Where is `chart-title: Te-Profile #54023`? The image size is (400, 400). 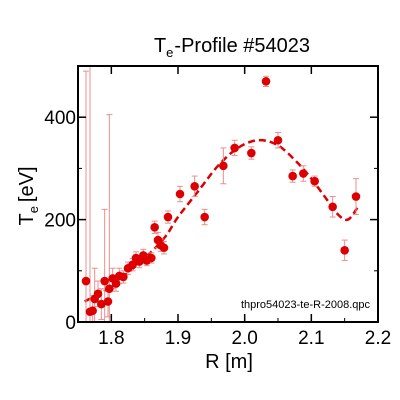 chart-title: Te-Profile #54023 is located at coordinates (232, 47).